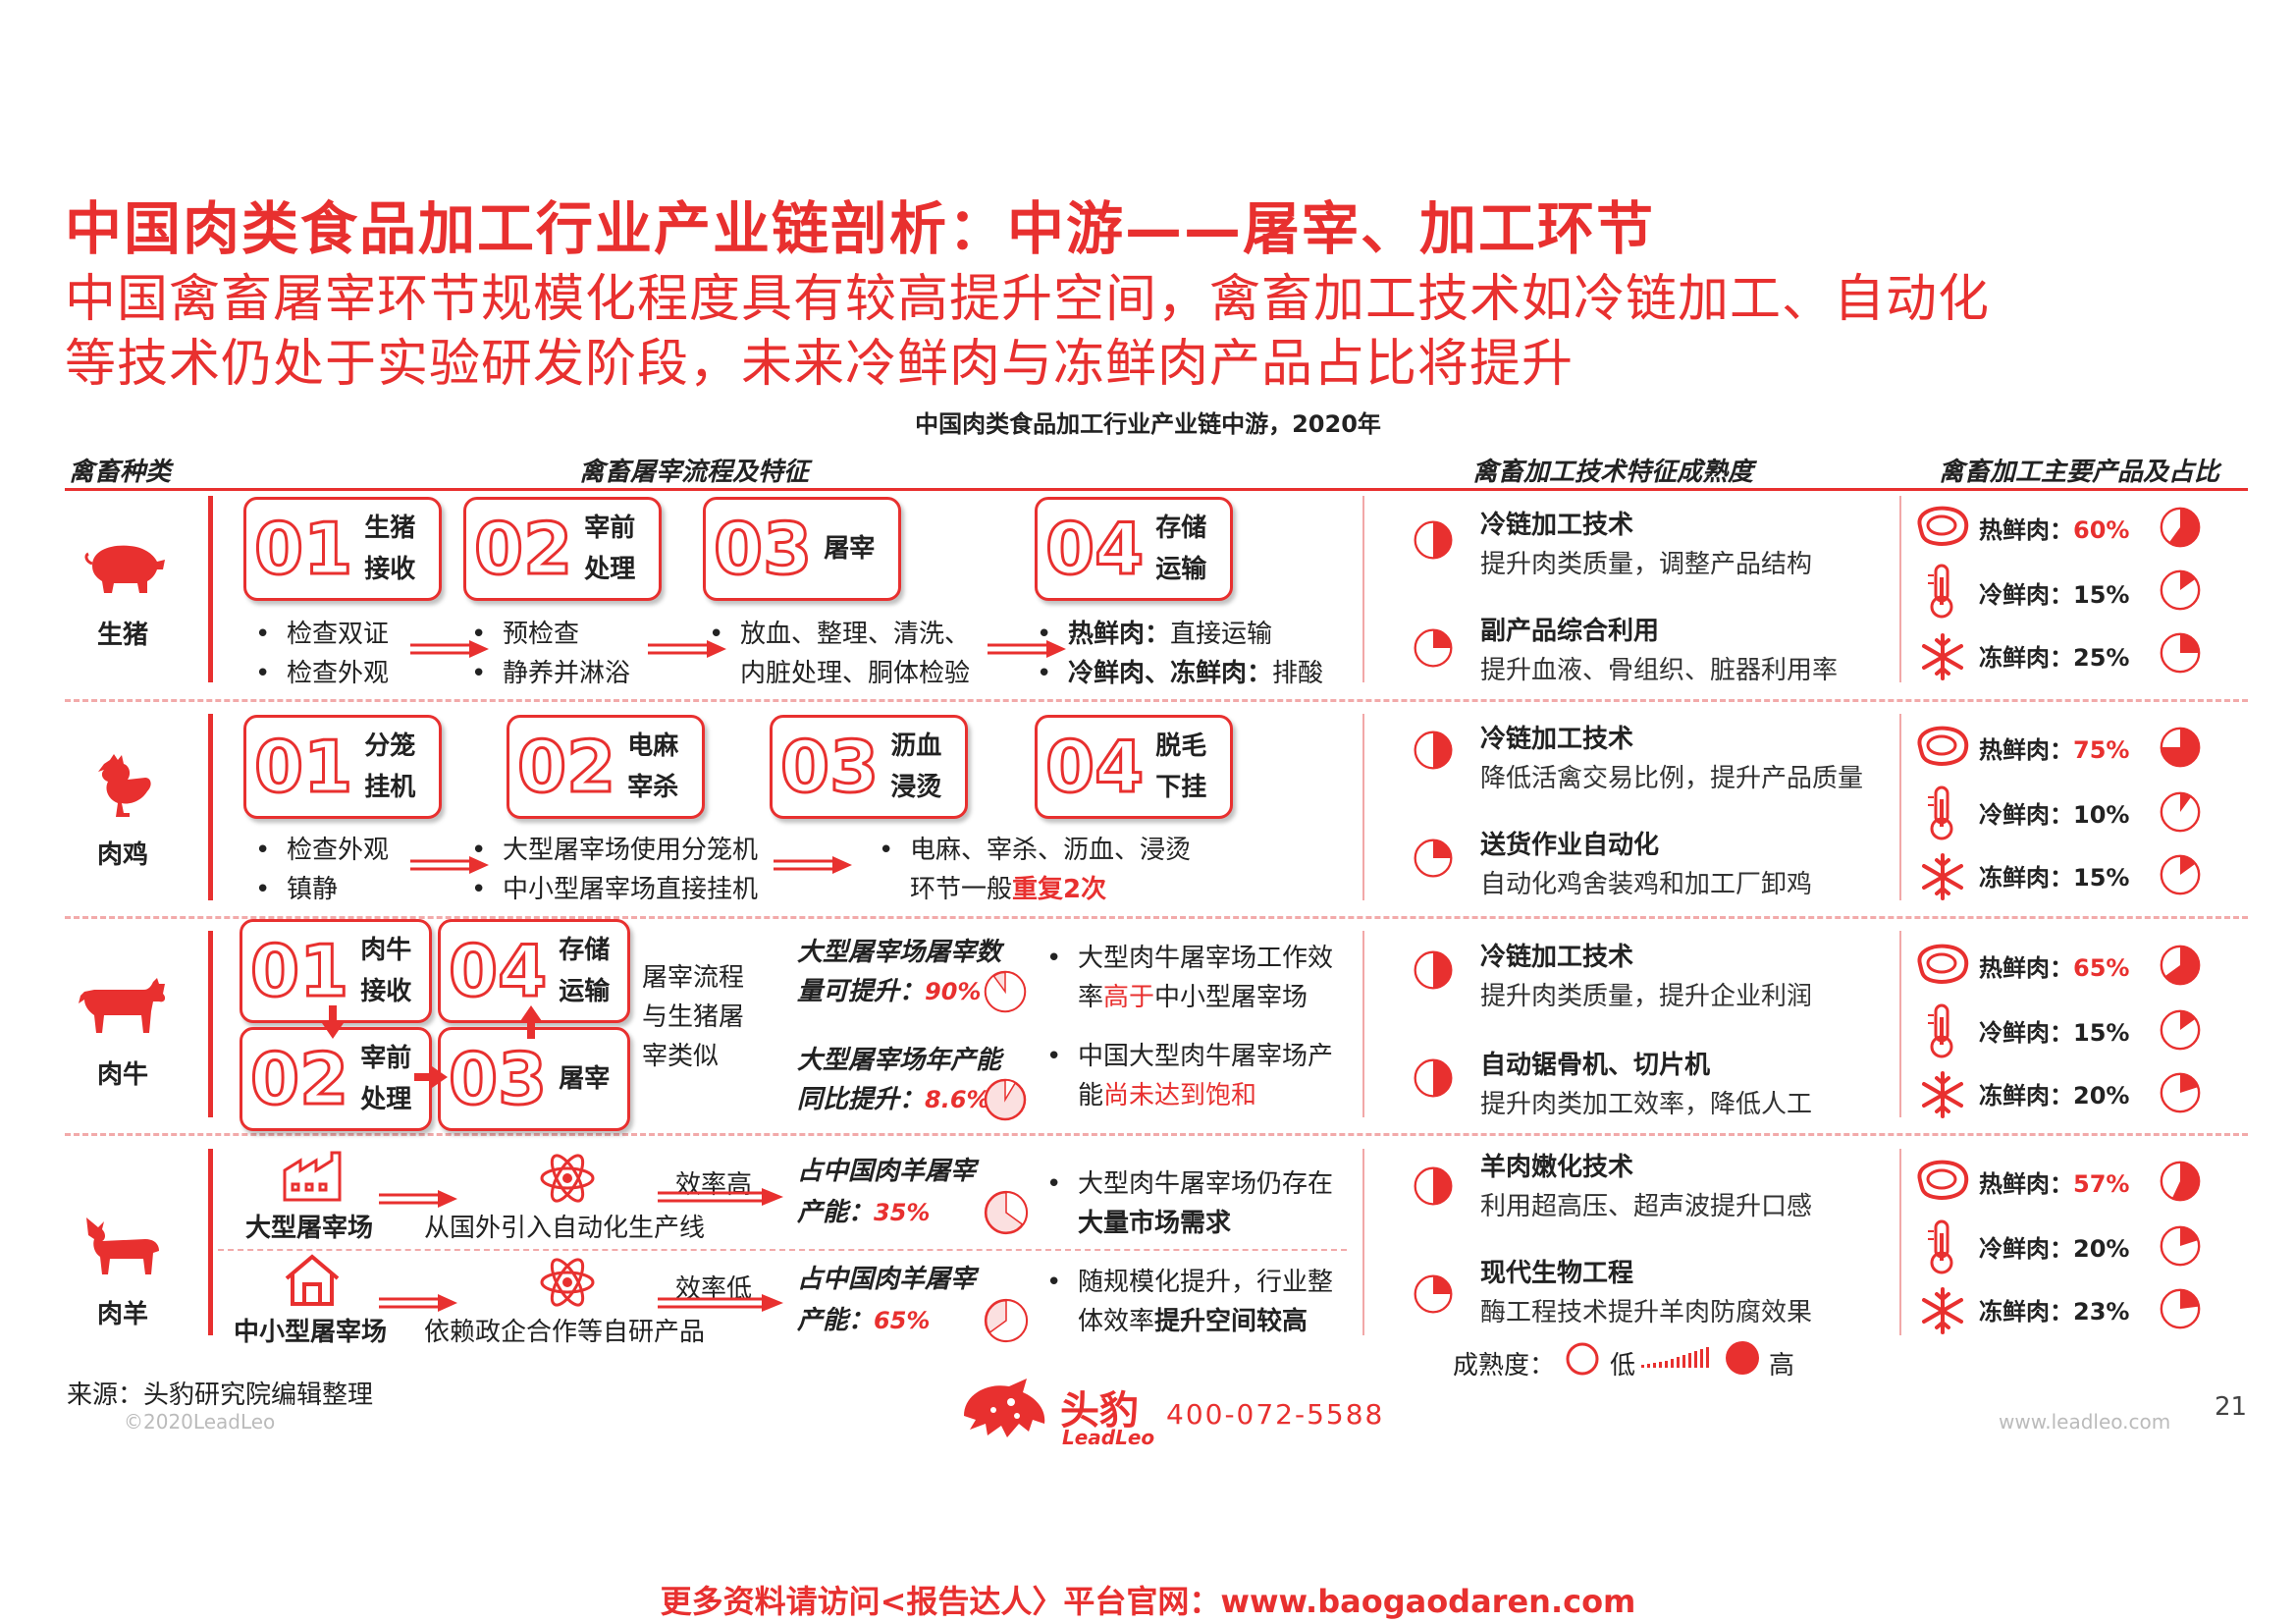 The width and height of the screenshot is (2296, 1624). Describe the element at coordinates (2054, 878) in the screenshot. I see `product-label: 冻鲜肉：15%` at that location.